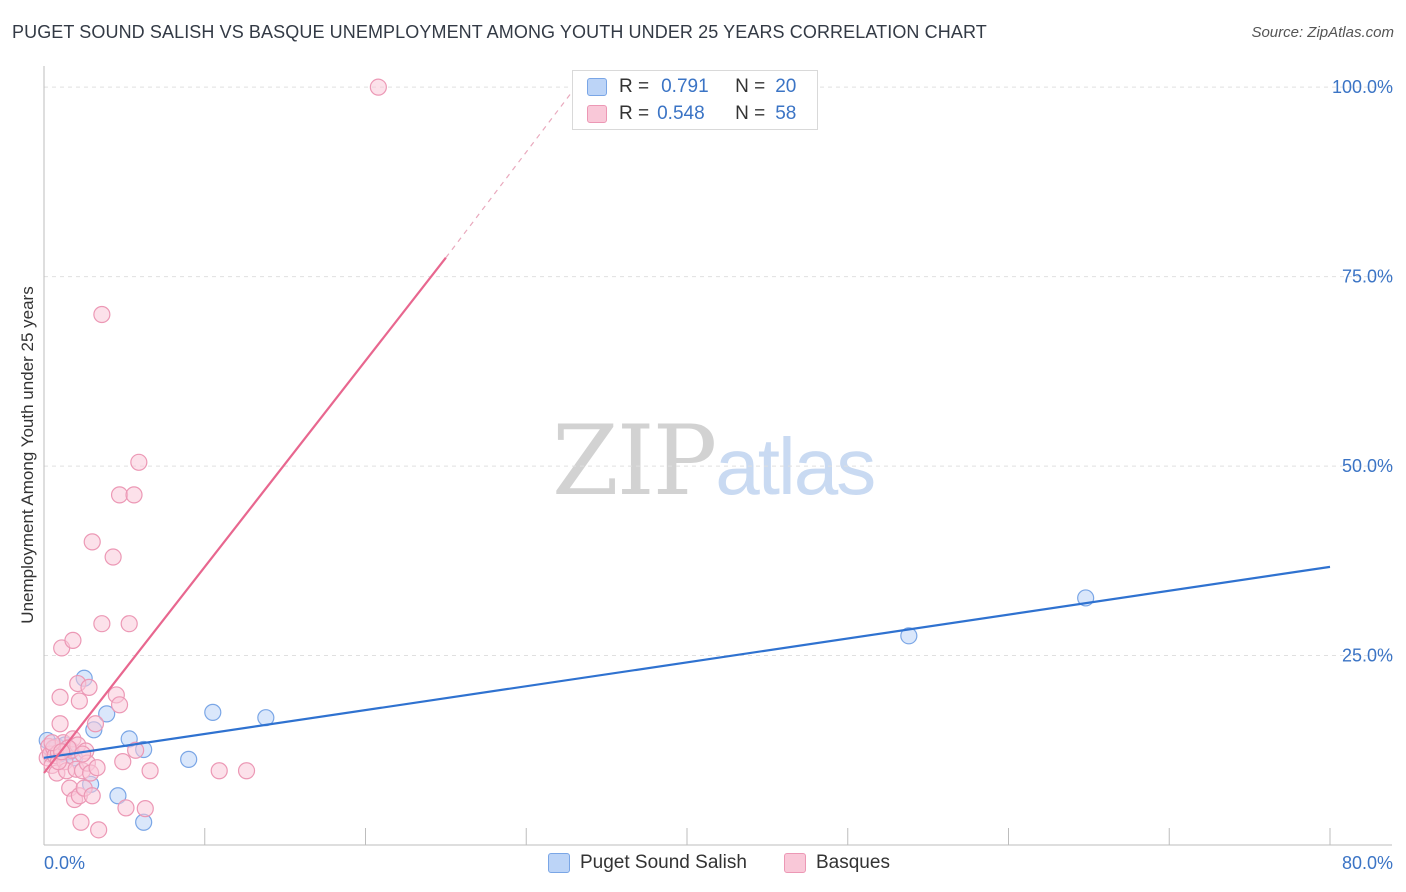  What do you see at coordinates (1367, 656) in the screenshot?
I see `y-tick-label: 25.0%` at bounding box center [1367, 656].